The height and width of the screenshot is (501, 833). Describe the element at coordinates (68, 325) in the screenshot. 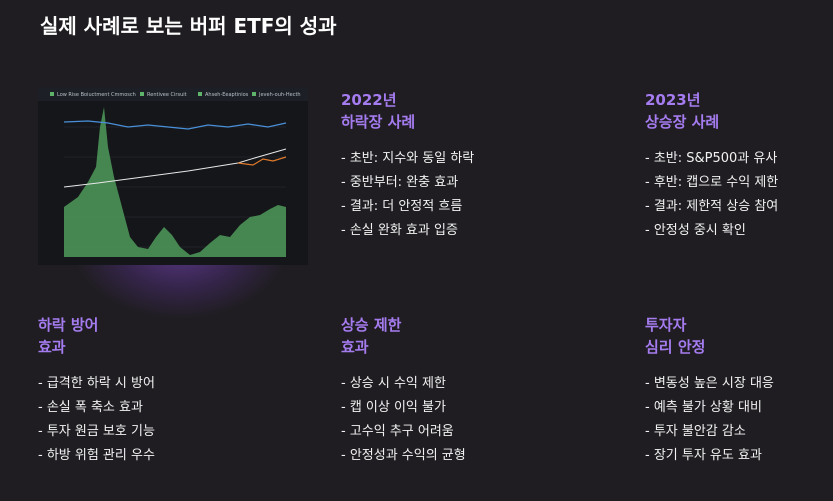

I see `section-title-line: 하락 방어` at that location.